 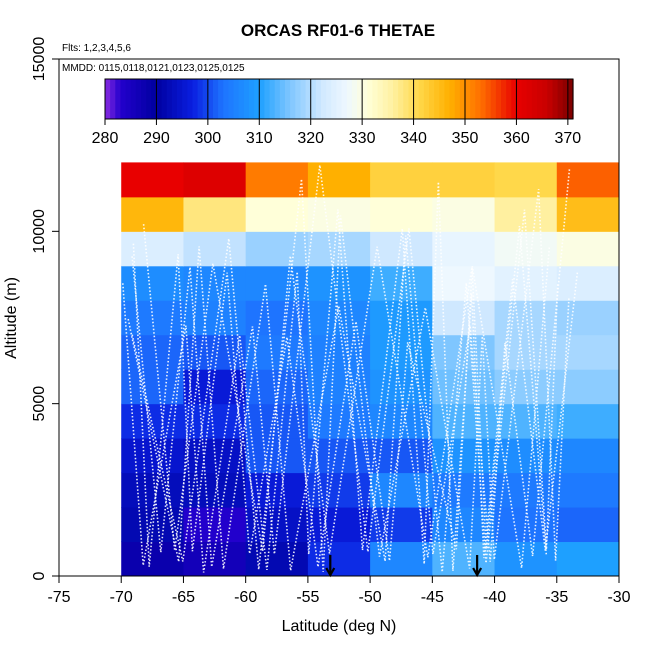 What do you see at coordinates (245, 597) in the screenshot?
I see `x-tick-label: -60` at bounding box center [245, 597].